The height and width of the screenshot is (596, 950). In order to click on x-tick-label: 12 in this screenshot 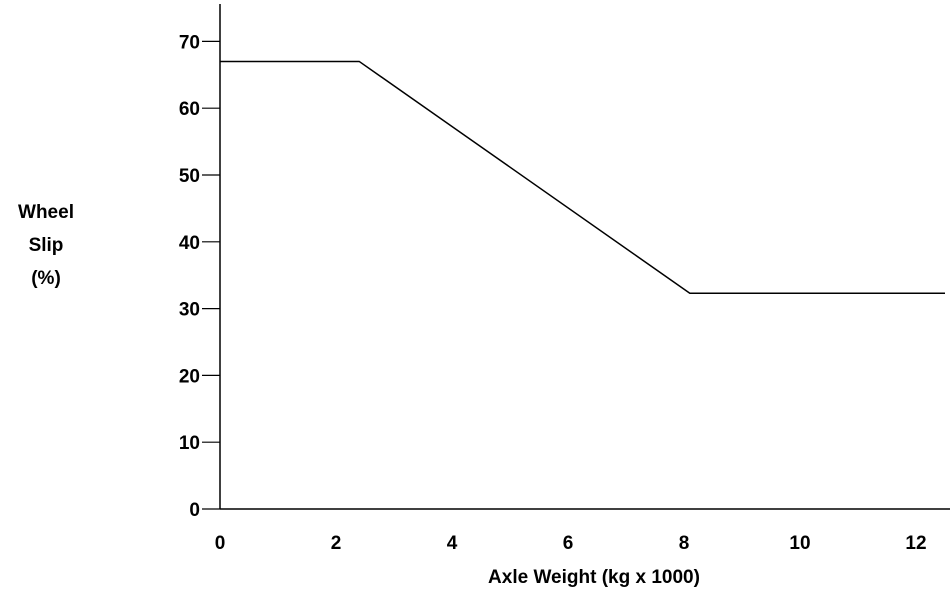, I will do `click(915, 543)`.